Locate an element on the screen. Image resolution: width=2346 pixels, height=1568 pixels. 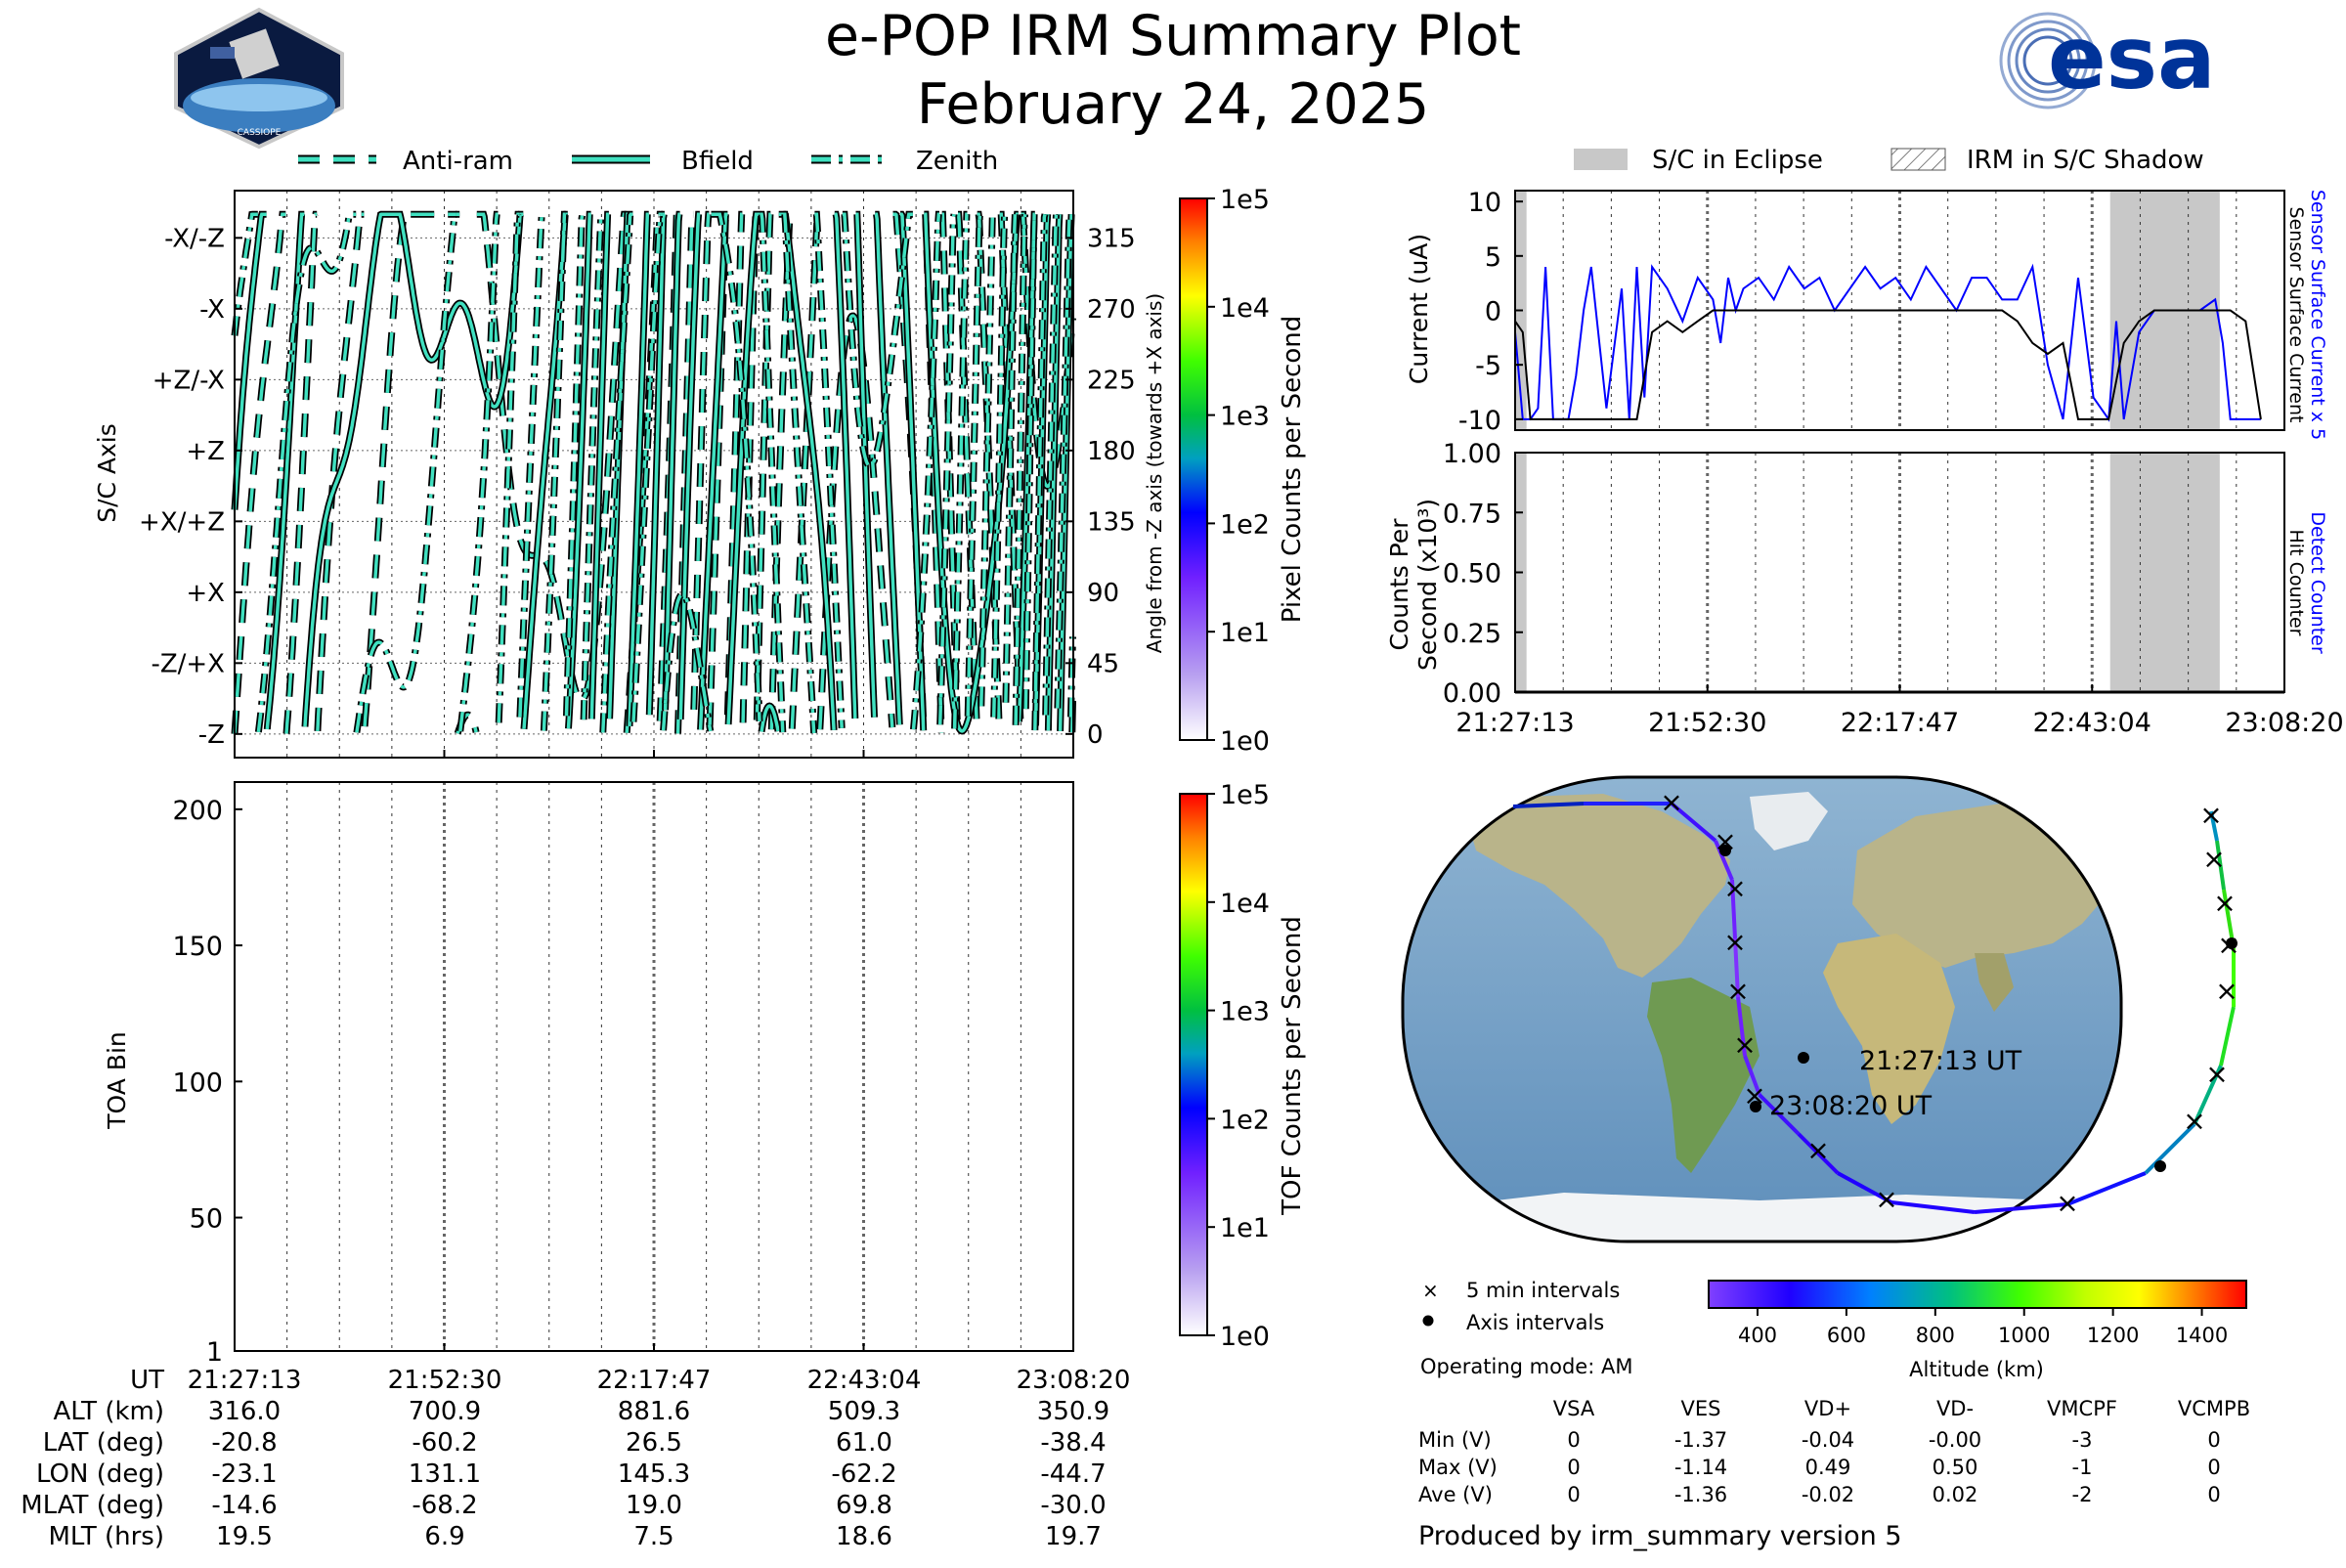
altitude-tick-label: 1000 is located at coordinates (2024, 1335).